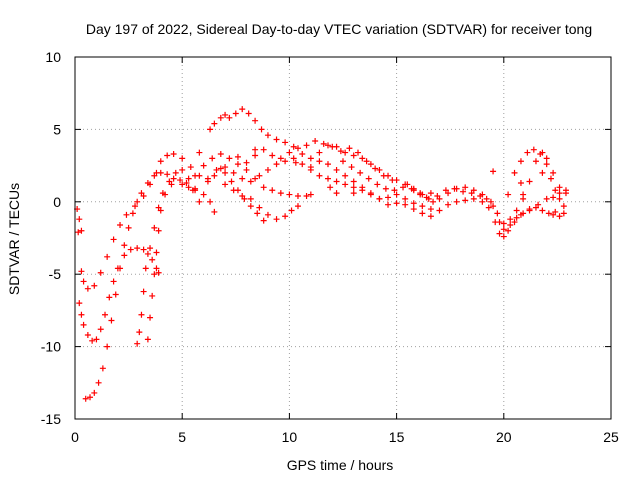 Image resolution: width=640 pixels, height=485 pixels. Describe the element at coordinates (397, 437) in the screenshot. I see `x-tick-label-15: 15` at that location.